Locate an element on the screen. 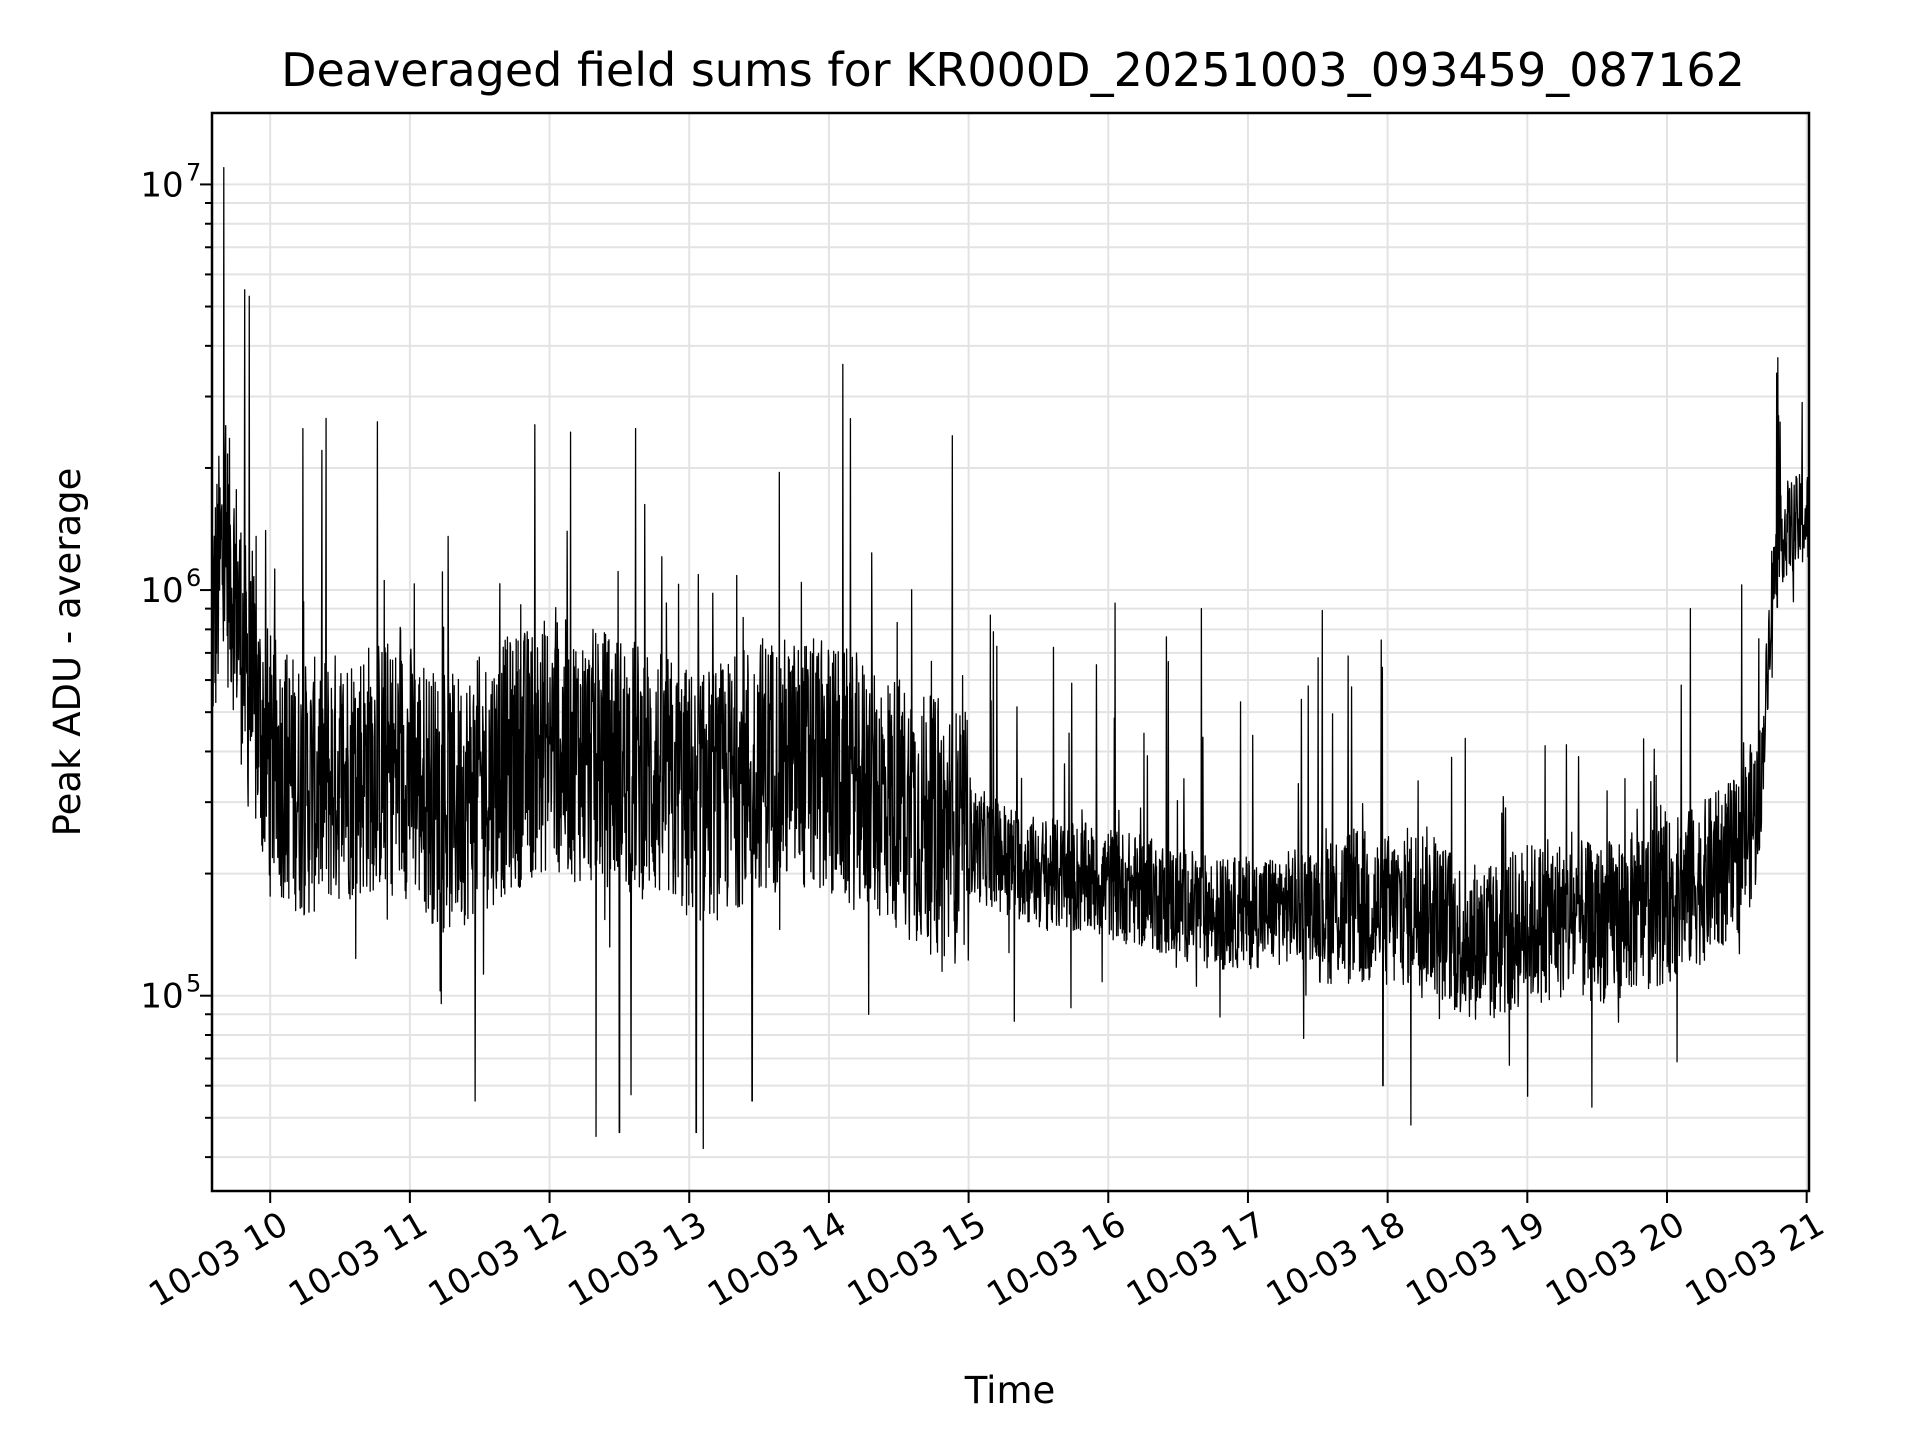 The image size is (1920, 1440). x-tick-label: 10-03 16 is located at coordinates (1056, 1259).